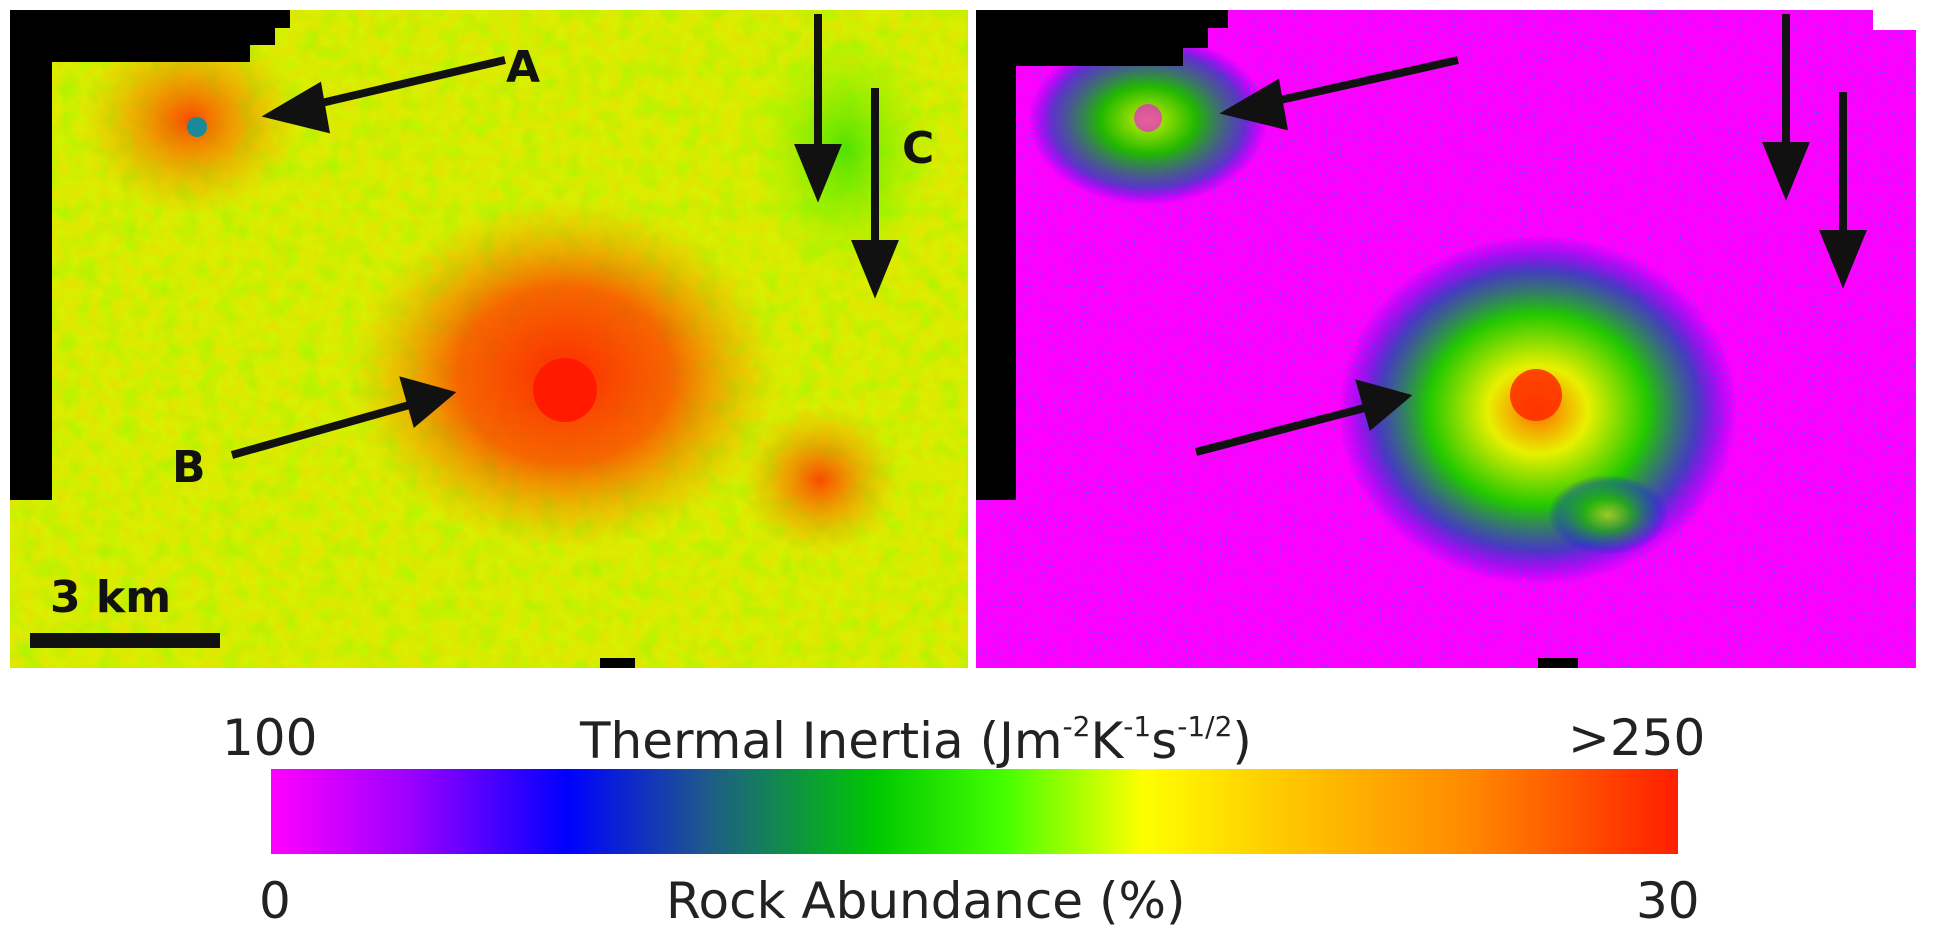 Image resolution: width=1933 pixels, height=939 pixels. I want to click on thermal-inertia-max-label: >250, so click(1637, 738).